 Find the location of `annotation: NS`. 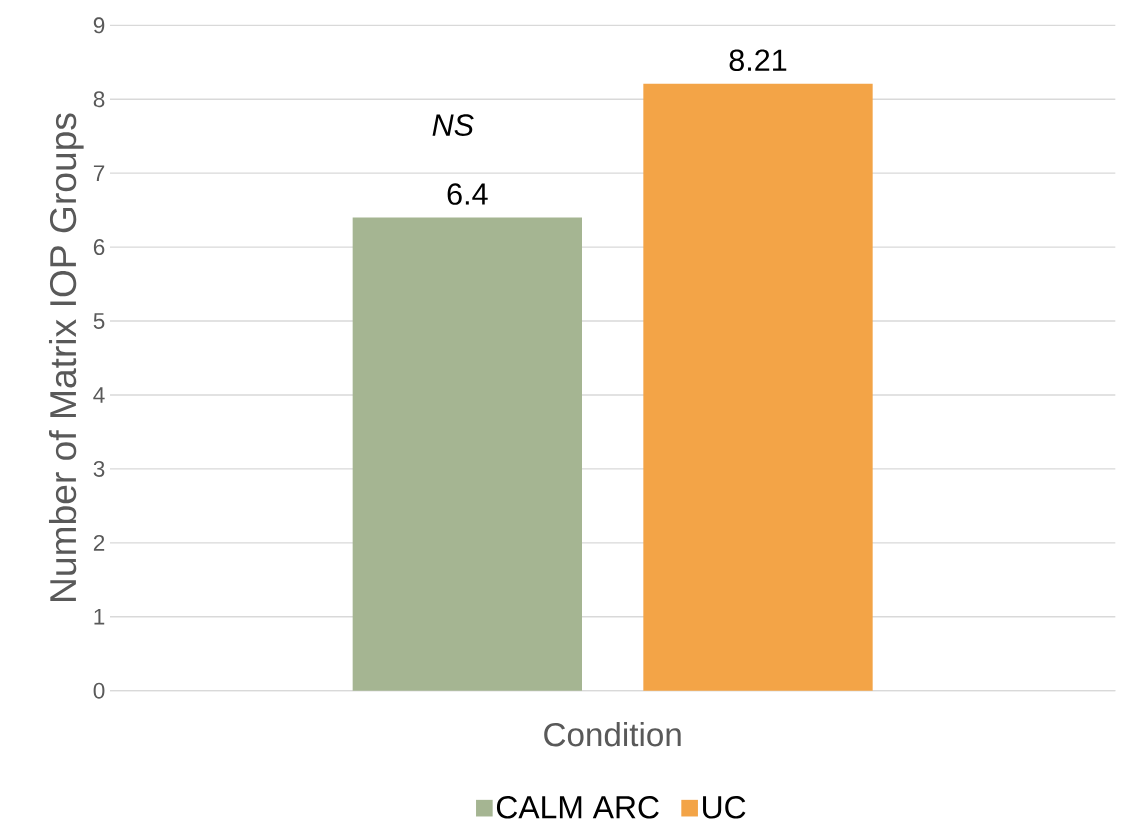

annotation: NS is located at coordinates (453, 125).